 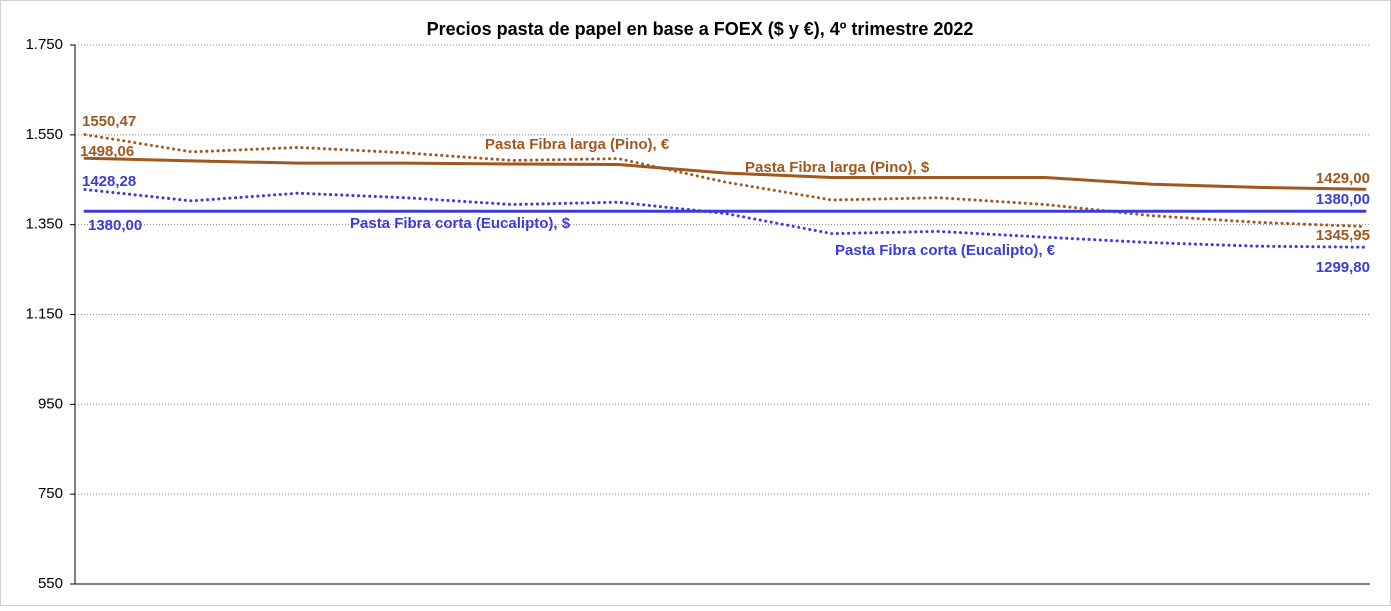 What do you see at coordinates (109, 181) in the screenshot?
I see `data-label: 1428,28` at bounding box center [109, 181].